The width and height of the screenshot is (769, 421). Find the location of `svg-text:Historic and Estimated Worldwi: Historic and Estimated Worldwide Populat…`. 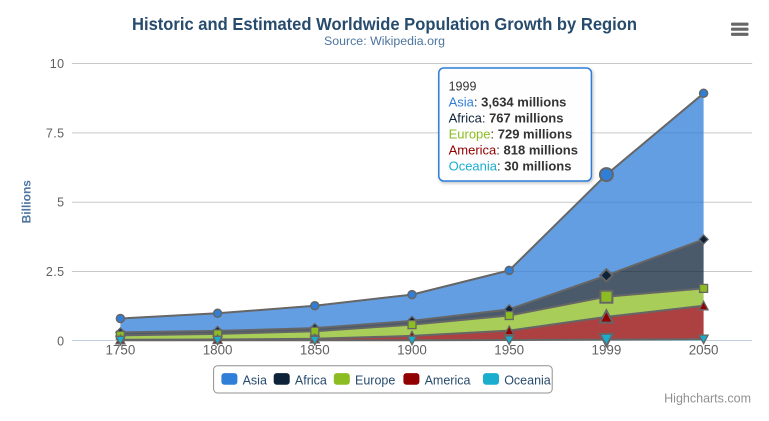

svg-text:Historic and Estimated Worldwi: Historic and Estimated Worldwide Populat… is located at coordinates (384, 24).